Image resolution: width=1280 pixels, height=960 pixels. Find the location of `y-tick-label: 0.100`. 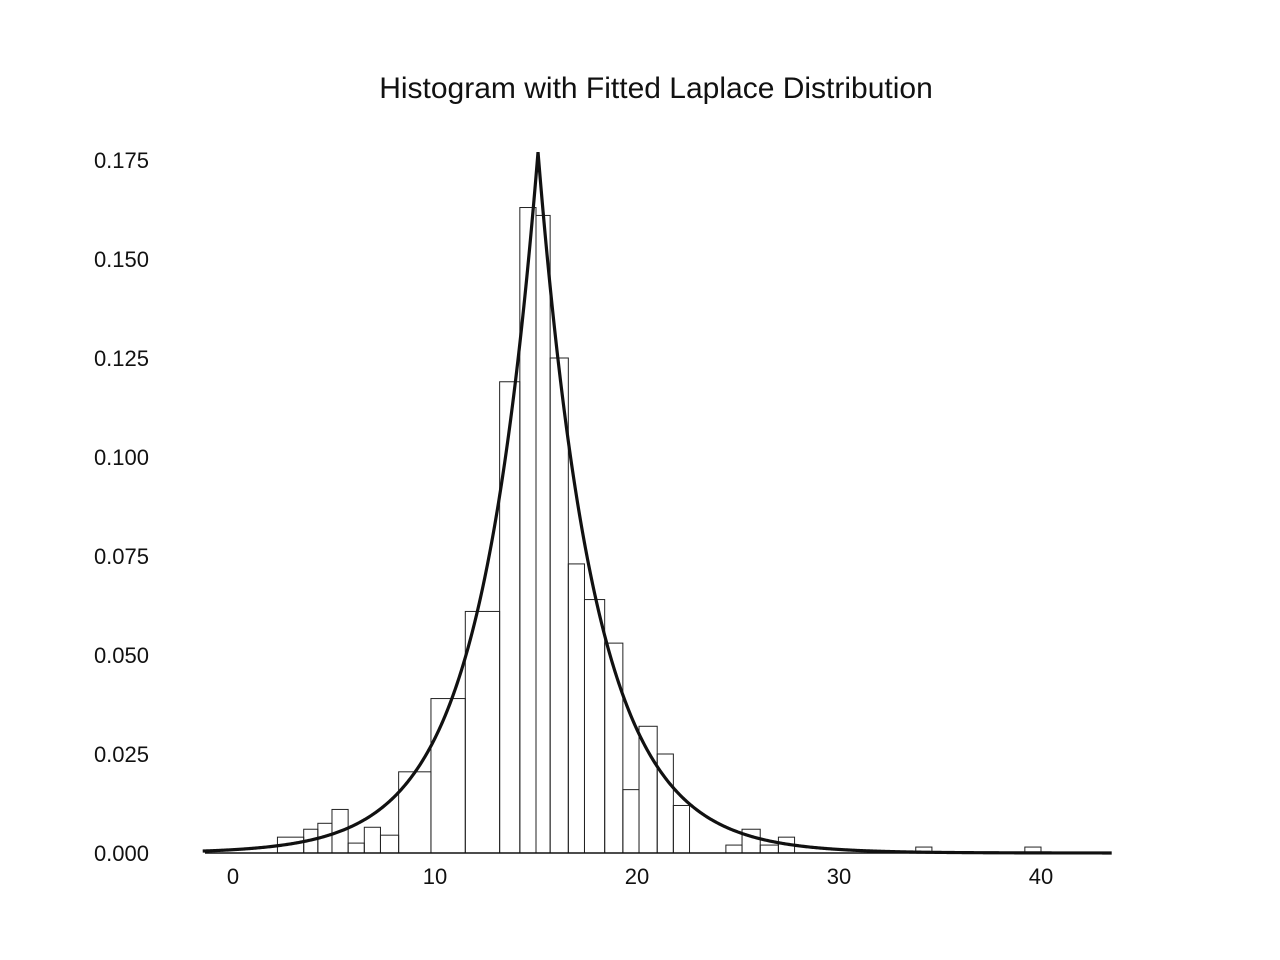

y-tick-label: 0.100 is located at coordinates (121, 457).